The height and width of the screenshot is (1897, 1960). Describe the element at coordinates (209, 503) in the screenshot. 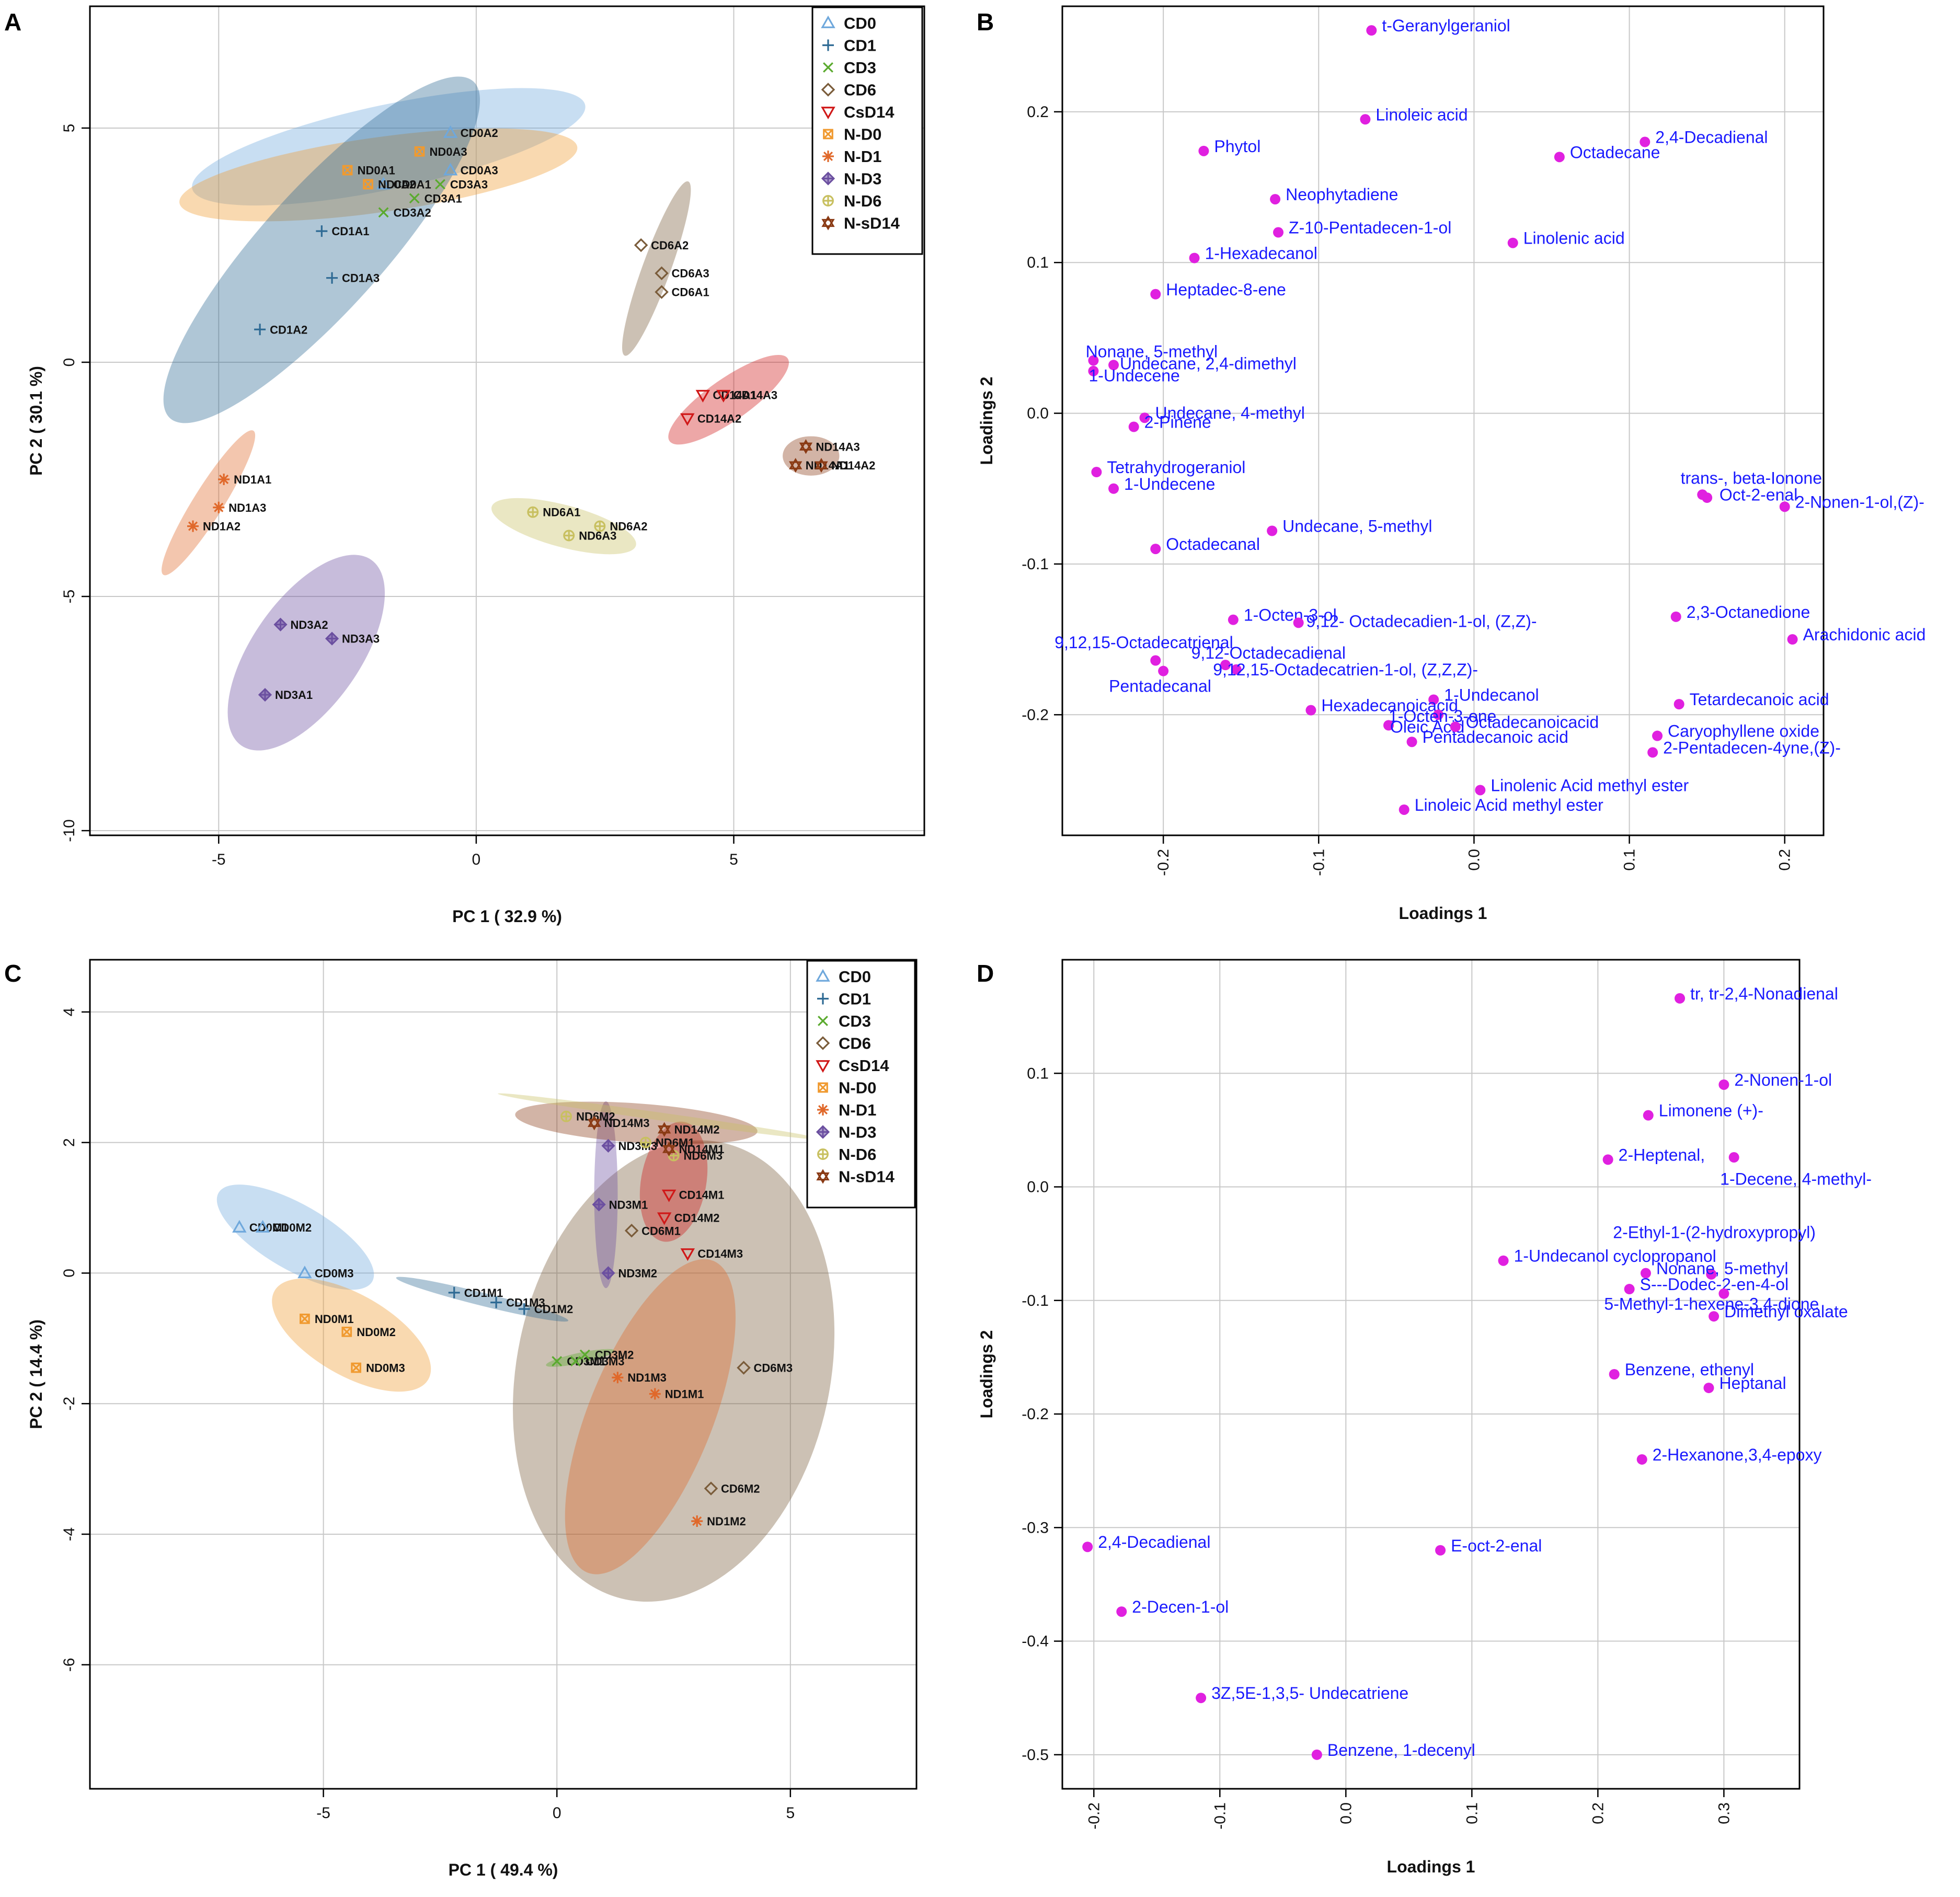

I see `panel-a-ellipse-n-d1` at that location.